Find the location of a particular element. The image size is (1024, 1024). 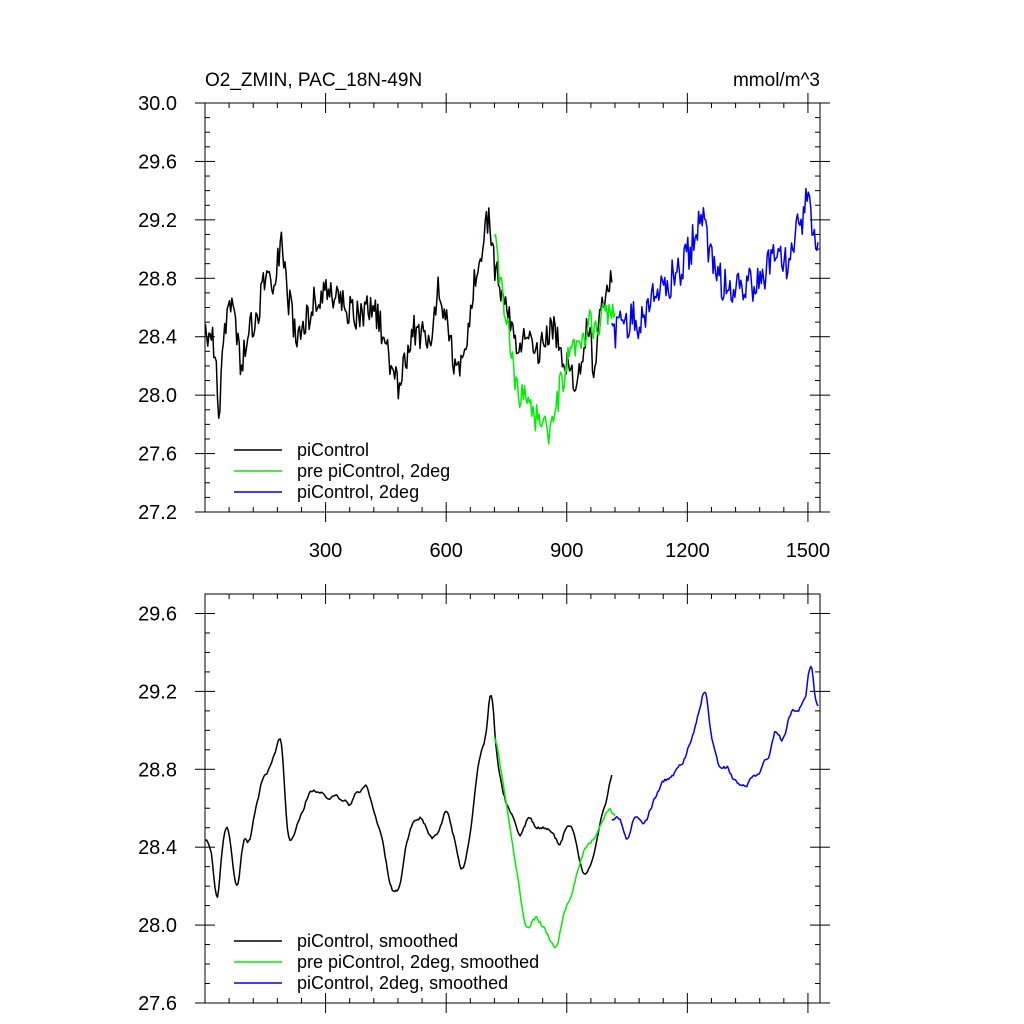

series-line-picontrol is located at coordinates (409, 313).